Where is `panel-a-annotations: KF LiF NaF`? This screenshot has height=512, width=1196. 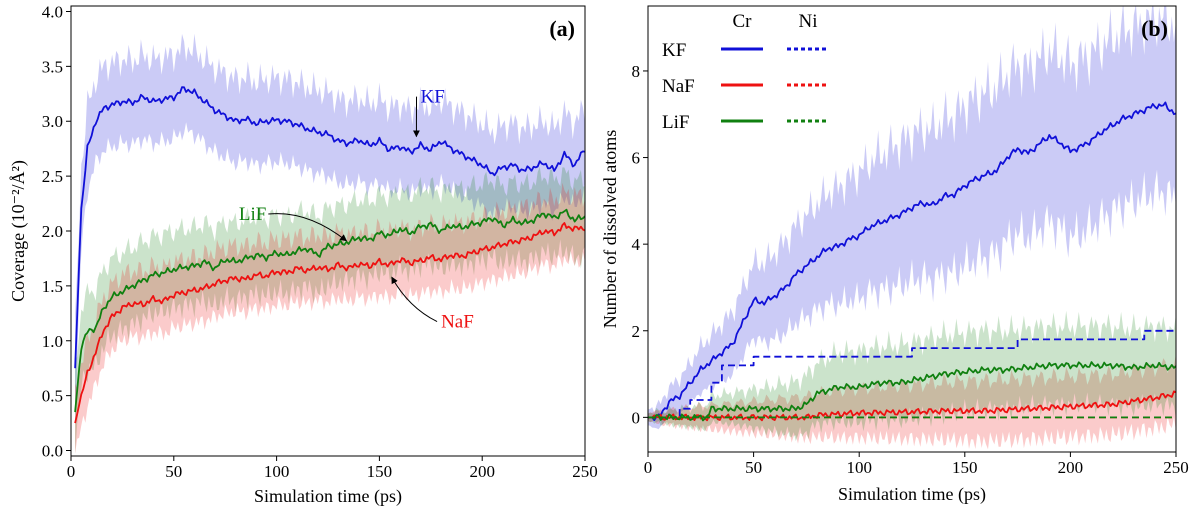
panel-a-annotations: KF LiF NaF is located at coordinates (356, 210).